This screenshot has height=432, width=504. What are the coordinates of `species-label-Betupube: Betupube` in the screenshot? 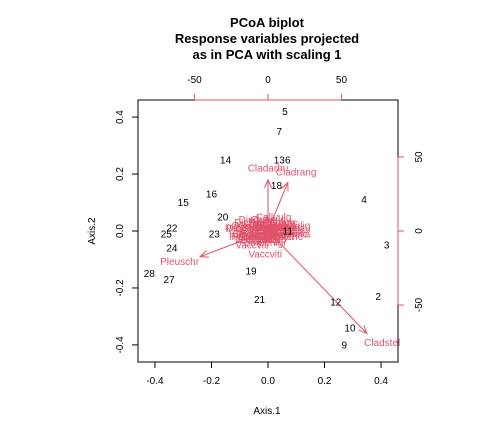 It's located at (275, 229).